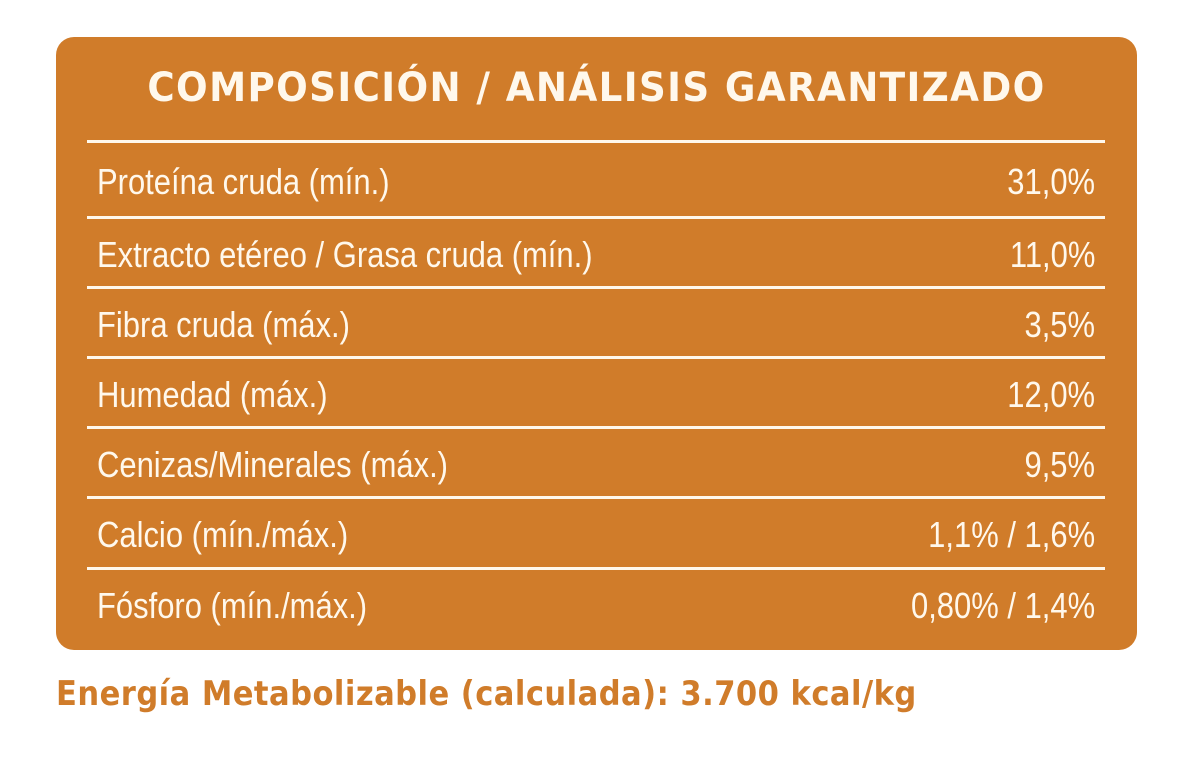 Image resolution: width=1193 pixels, height=763 pixels. What do you see at coordinates (596, 535) in the screenshot?
I see `analysis-row-calcium: Calcio (mín./máx.) 1,1% / 1,6%` at bounding box center [596, 535].